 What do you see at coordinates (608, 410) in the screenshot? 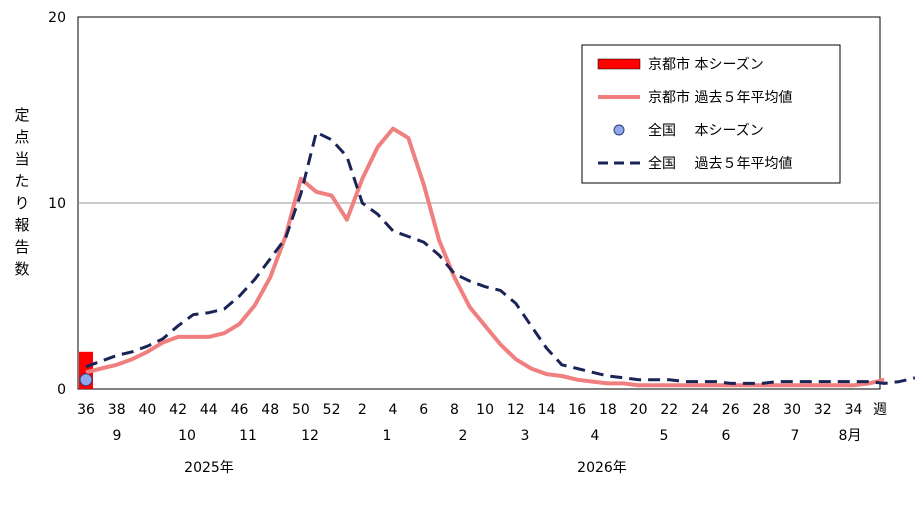
I see `x-tick-week: 18` at bounding box center [608, 410].